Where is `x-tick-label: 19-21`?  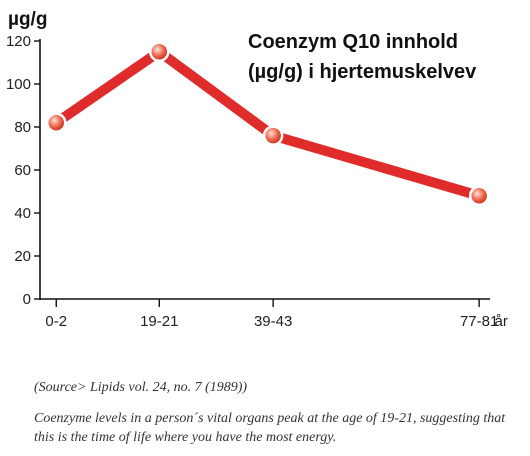
x-tick-label: 19-21 is located at coordinates (159, 321).